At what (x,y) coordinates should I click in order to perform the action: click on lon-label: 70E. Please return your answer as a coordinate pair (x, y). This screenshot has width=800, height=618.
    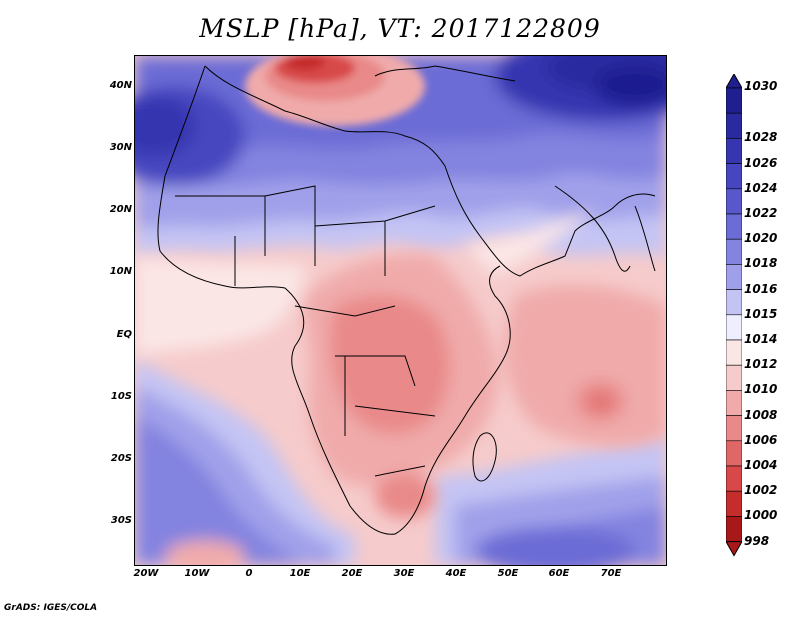
    Looking at the image, I should click on (611, 573).